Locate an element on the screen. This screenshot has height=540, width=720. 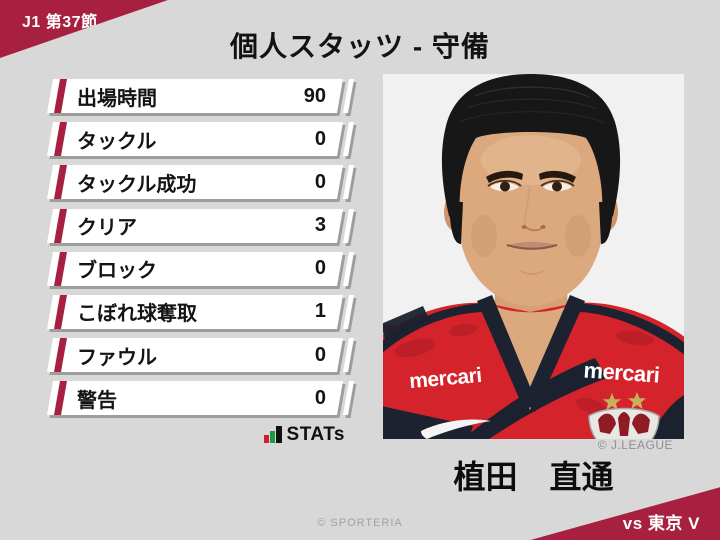
player-hair is located at coordinates (531, 147).